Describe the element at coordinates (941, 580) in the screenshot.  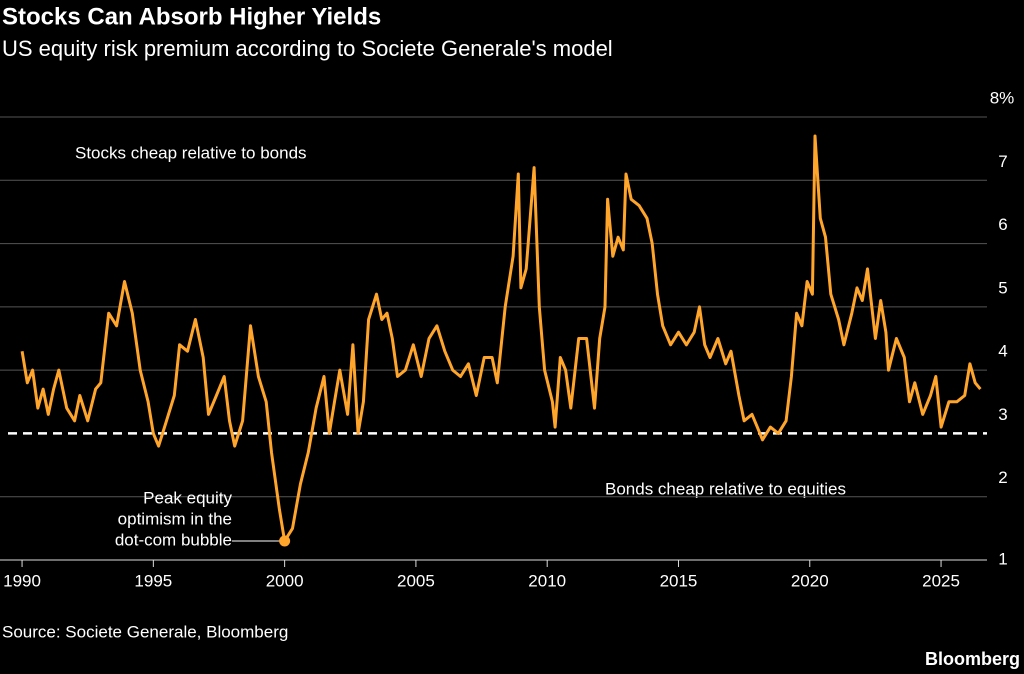
I see `x-tick-label: 2025` at that location.